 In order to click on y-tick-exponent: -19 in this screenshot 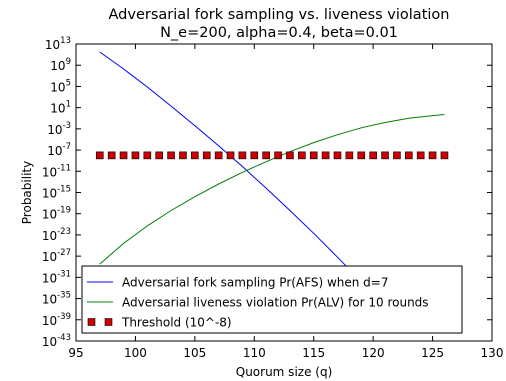, I will do `click(64, 211)`.